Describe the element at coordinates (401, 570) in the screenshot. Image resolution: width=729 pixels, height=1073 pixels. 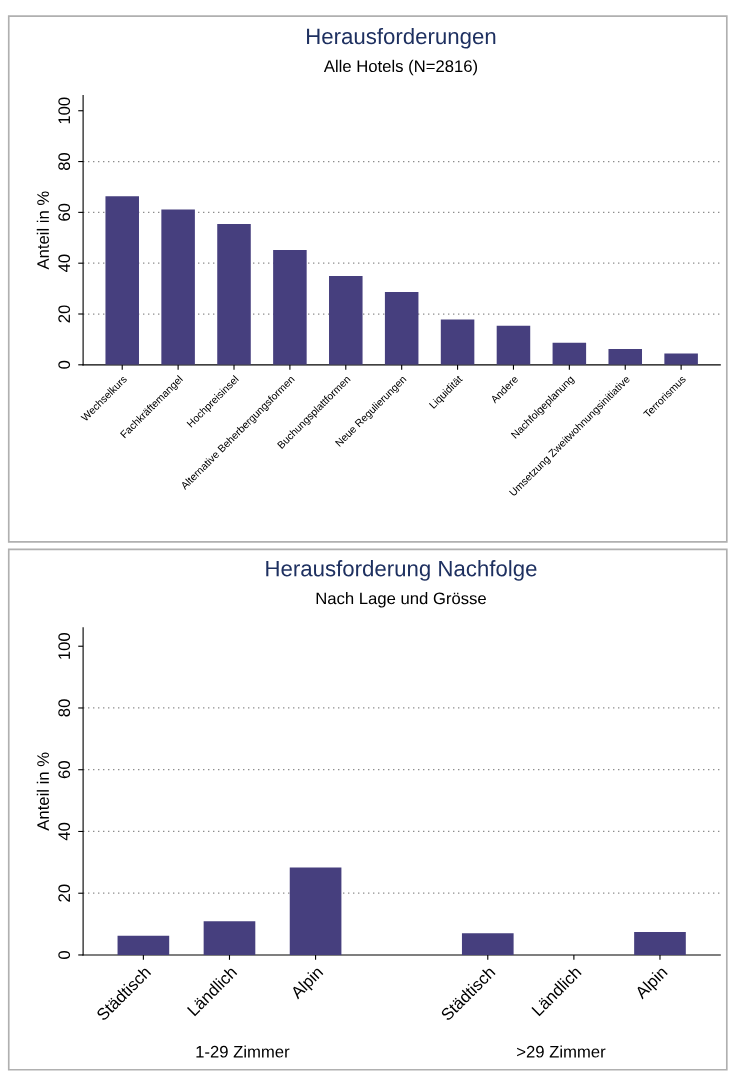
I see `chart-title: Herausforderung Nachfolge` at that location.